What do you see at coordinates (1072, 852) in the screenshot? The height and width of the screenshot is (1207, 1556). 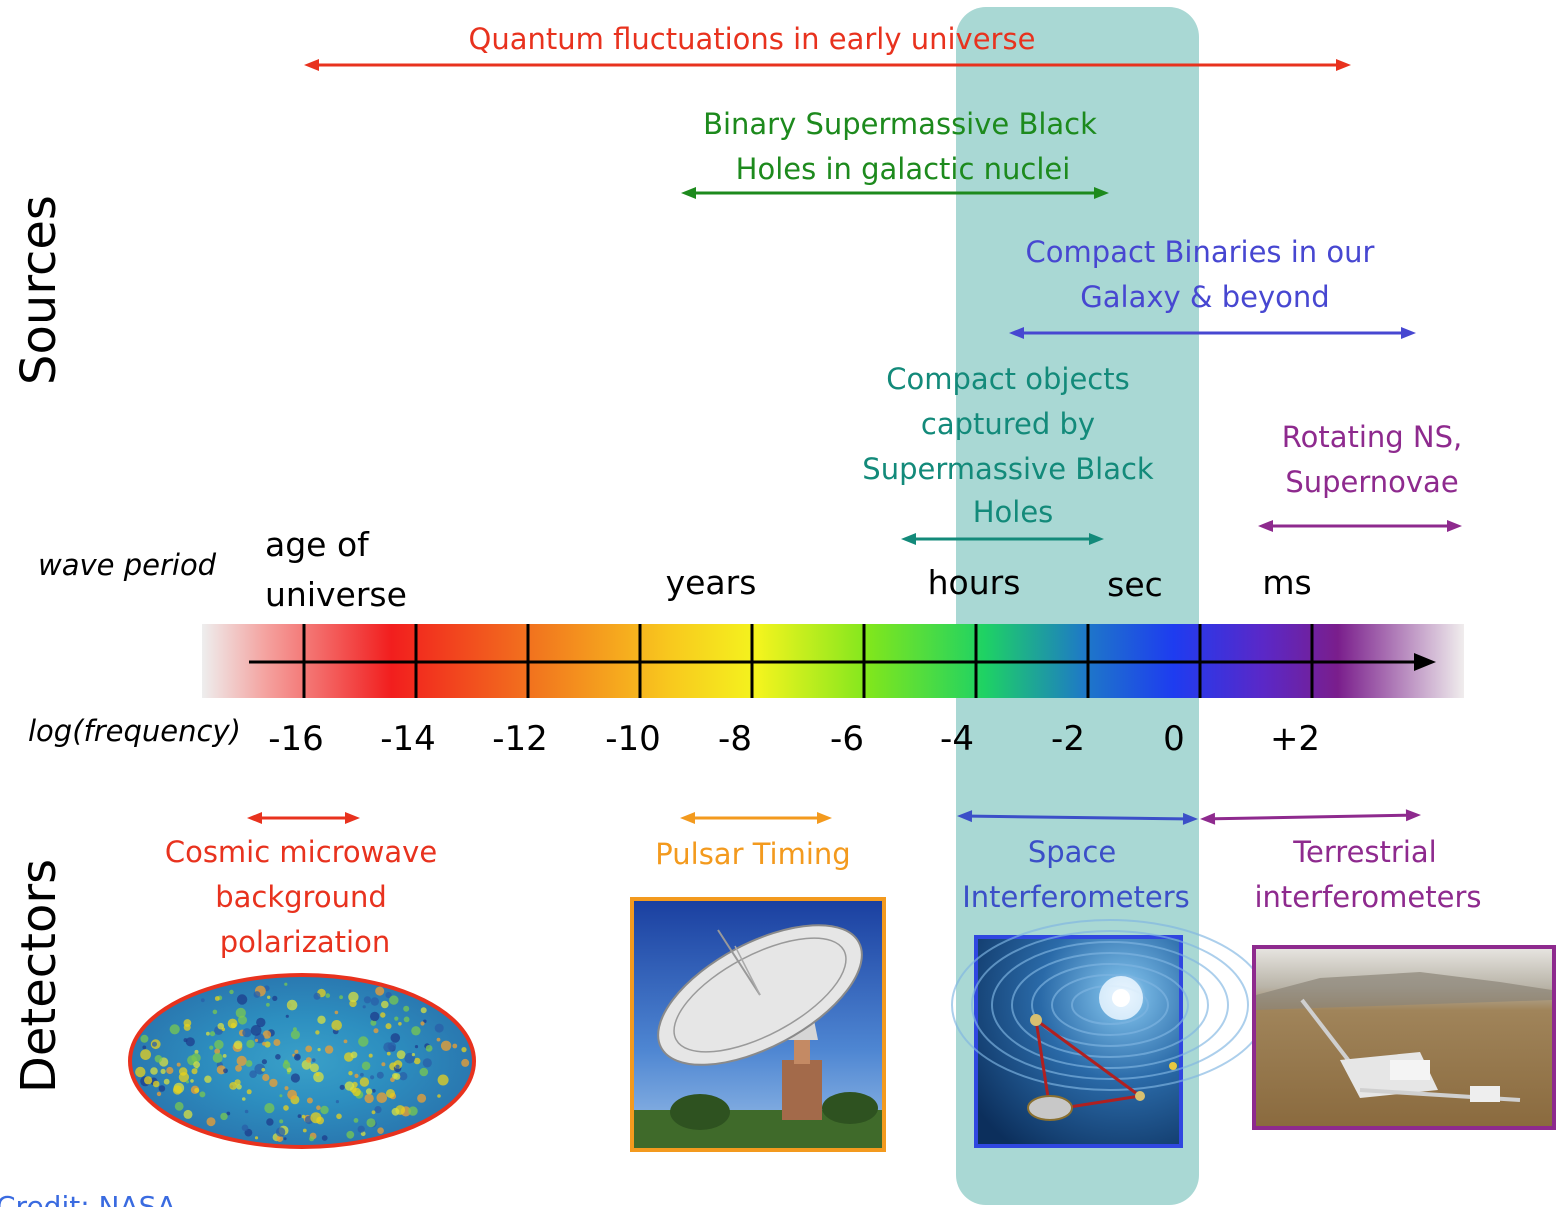 I see `space-label-line1: Space` at bounding box center [1072, 852].